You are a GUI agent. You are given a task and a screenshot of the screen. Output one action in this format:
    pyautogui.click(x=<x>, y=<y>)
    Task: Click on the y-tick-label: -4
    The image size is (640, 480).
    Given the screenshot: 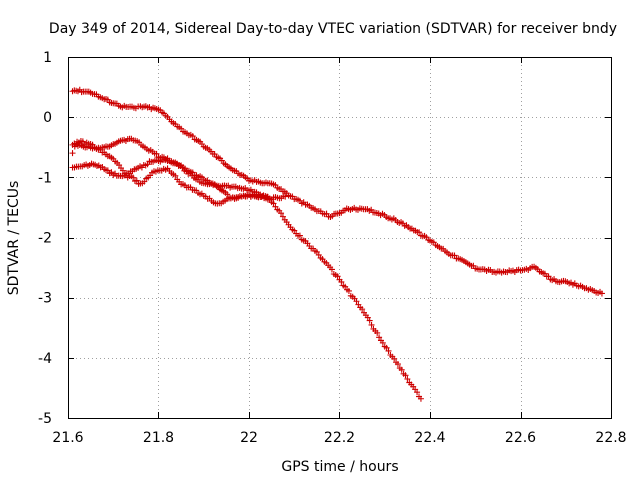 What is the action you would take?
    pyautogui.click(x=45, y=359)
    